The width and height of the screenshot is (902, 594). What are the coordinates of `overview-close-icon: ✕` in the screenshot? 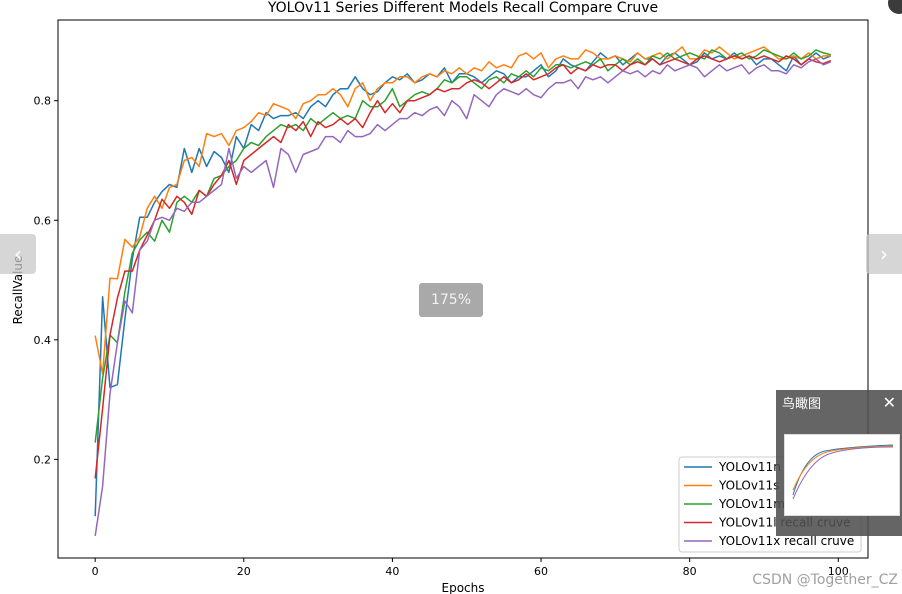 It's located at (889, 402).